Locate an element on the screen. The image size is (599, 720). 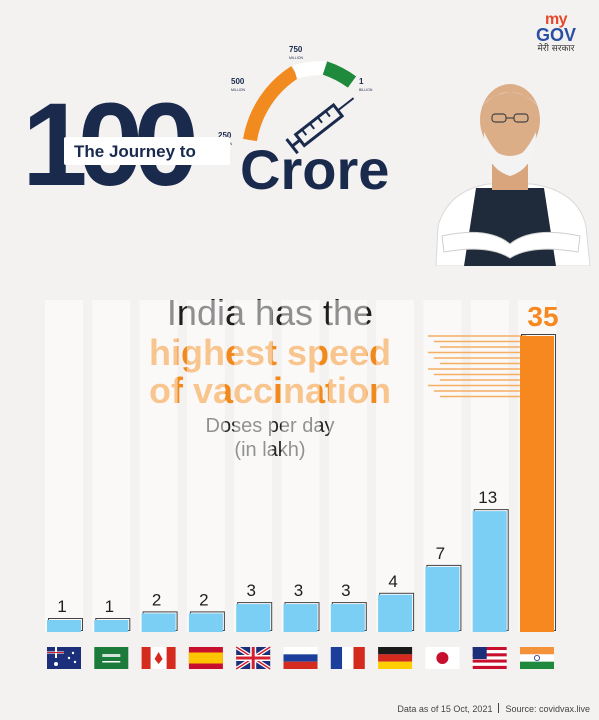
bar-canada is located at coordinates (158, 622).